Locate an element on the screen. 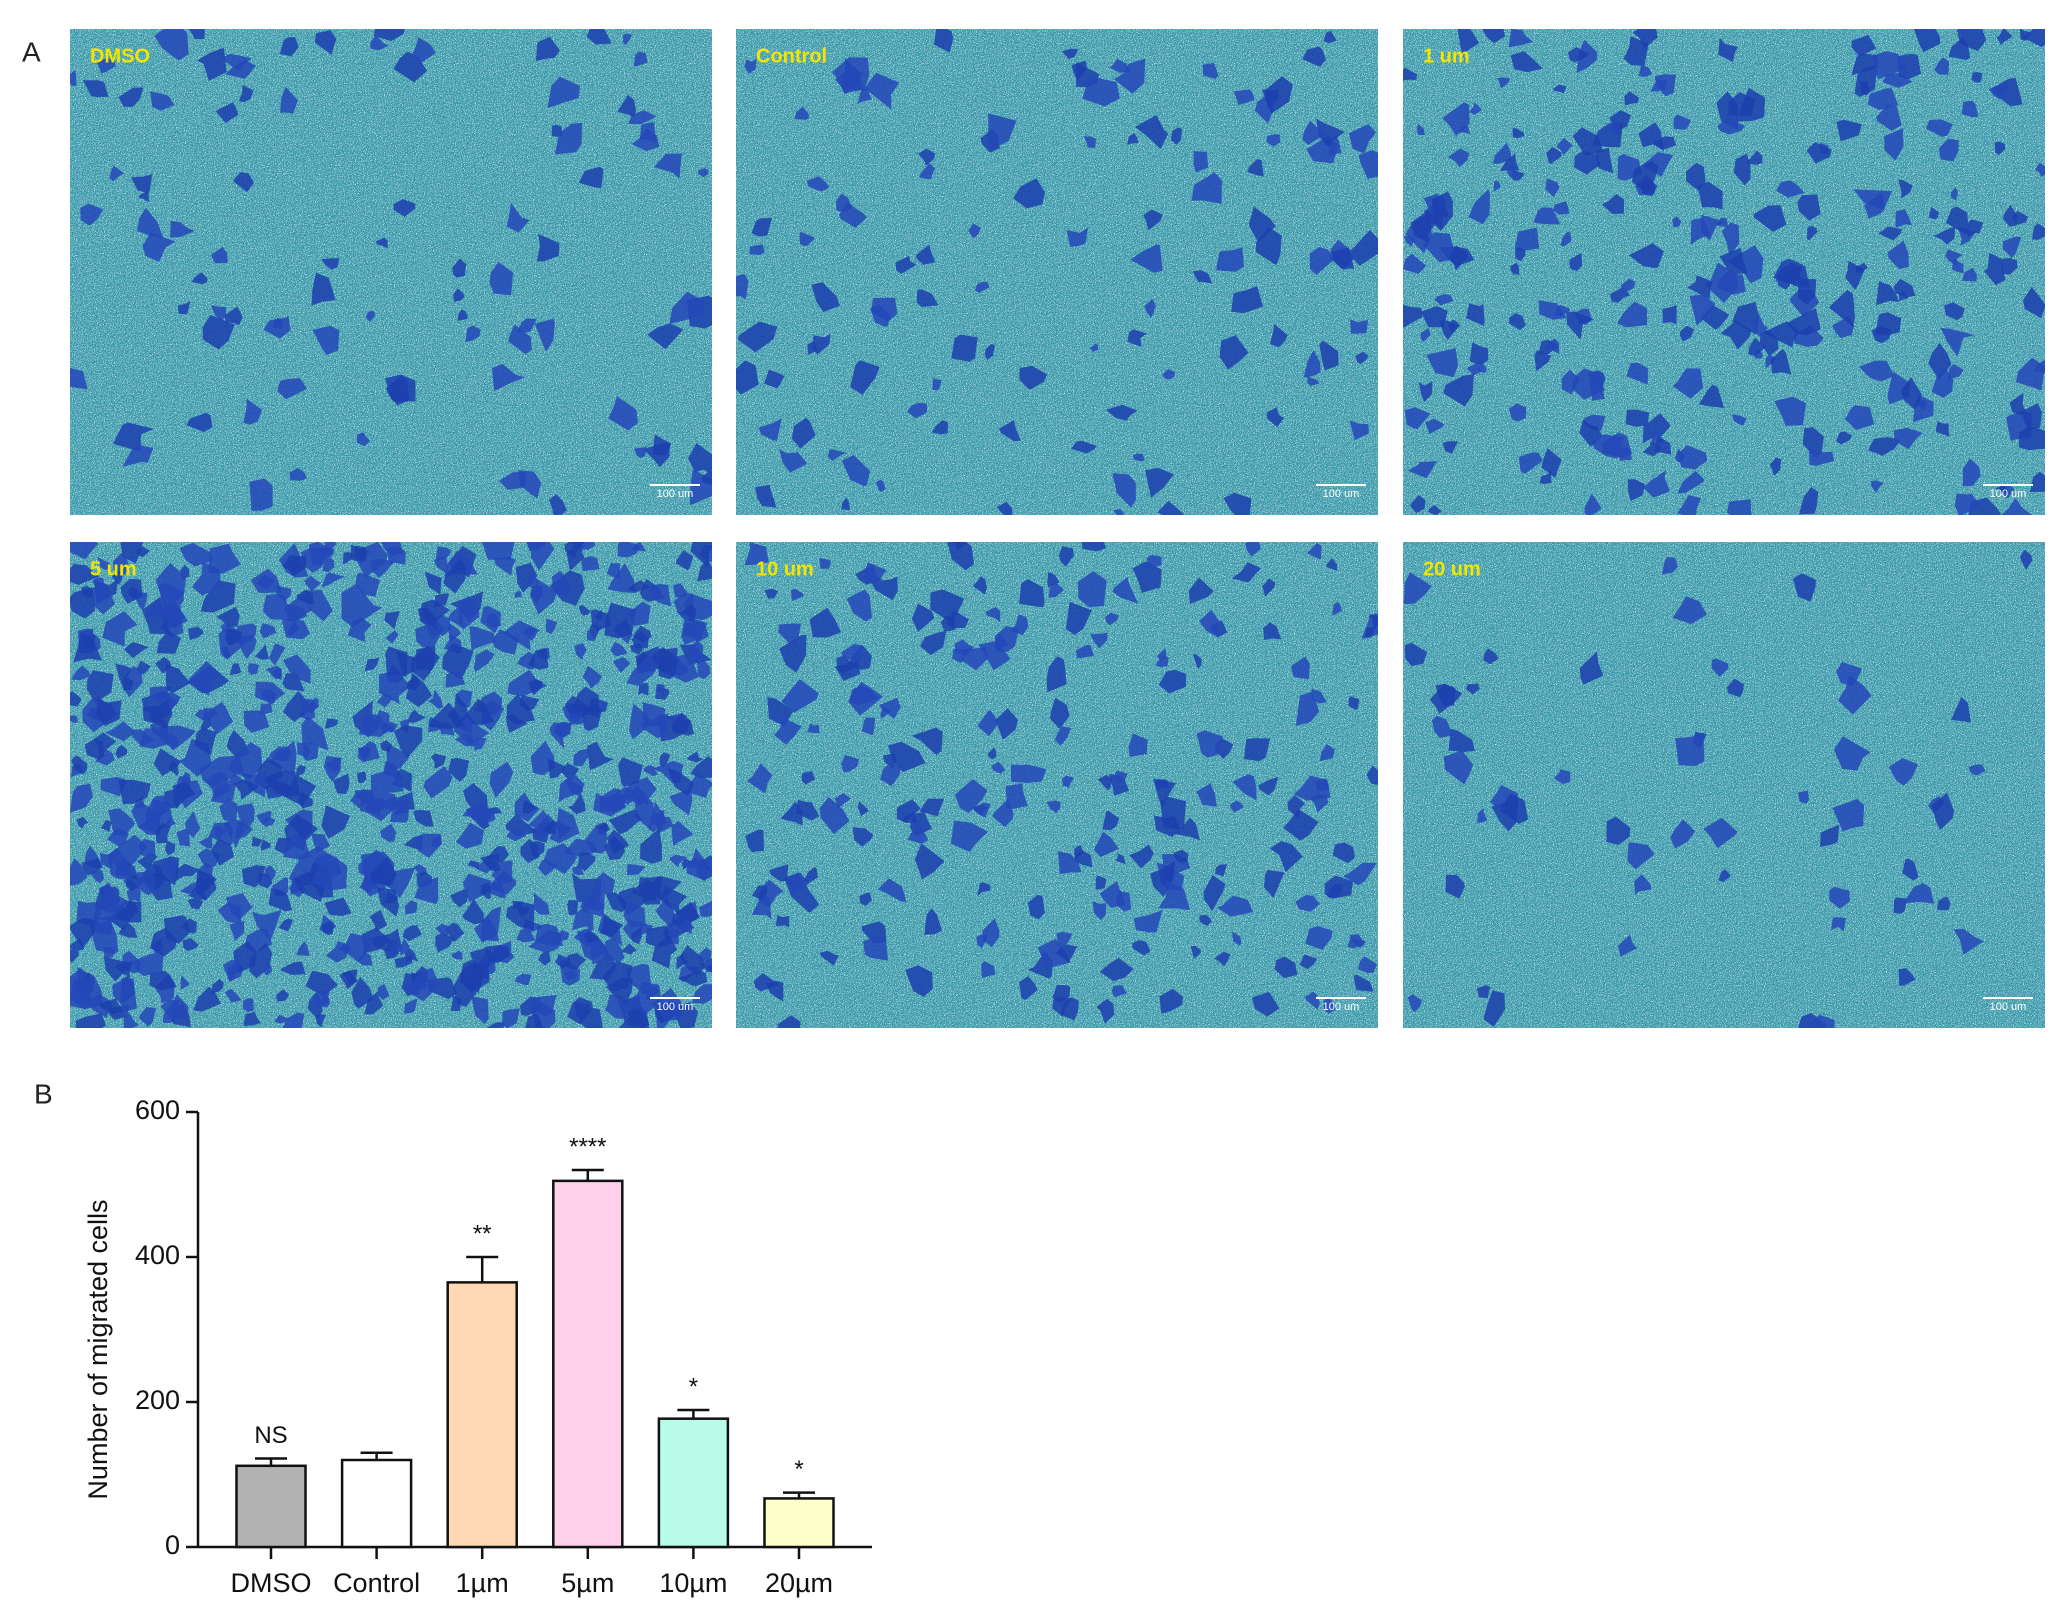 The image size is (2056, 1623). x-tick-label: 1µm is located at coordinates (482, 1583).